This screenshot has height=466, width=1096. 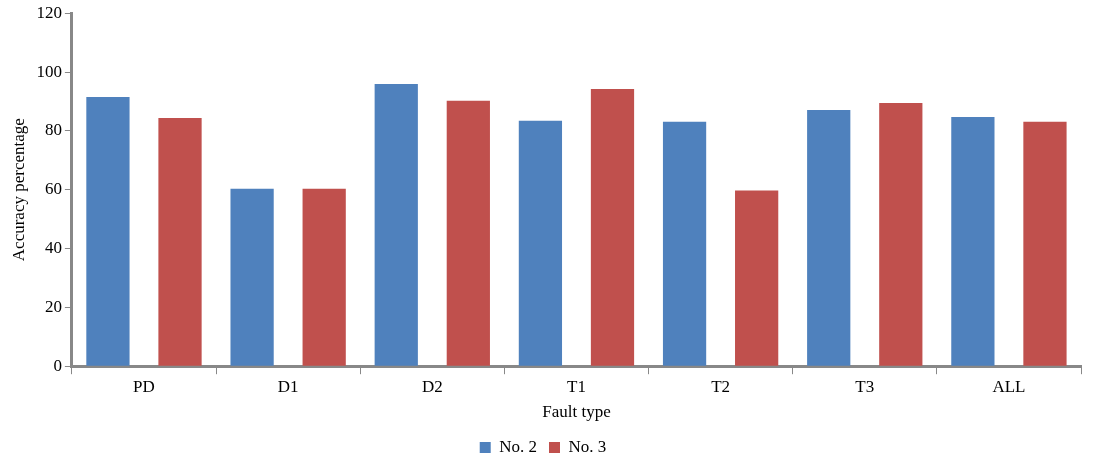 What do you see at coordinates (53, 189) in the screenshot?
I see `y-tick-label: 60` at bounding box center [53, 189].